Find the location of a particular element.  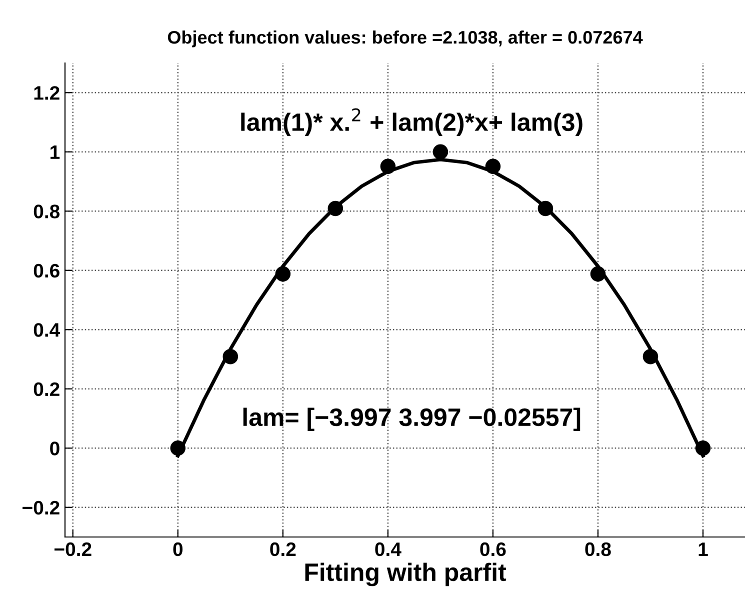

annotation: lam= [−3.997 3.997 −0.02557] is located at coordinates (411, 420).